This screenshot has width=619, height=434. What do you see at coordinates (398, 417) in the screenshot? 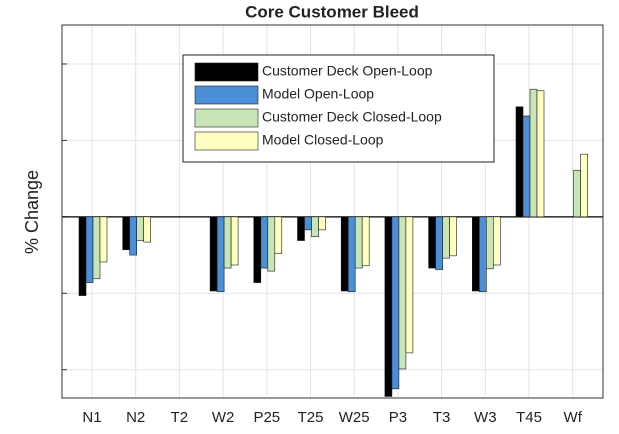
I see `x-tick-label: P3` at bounding box center [398, 417].